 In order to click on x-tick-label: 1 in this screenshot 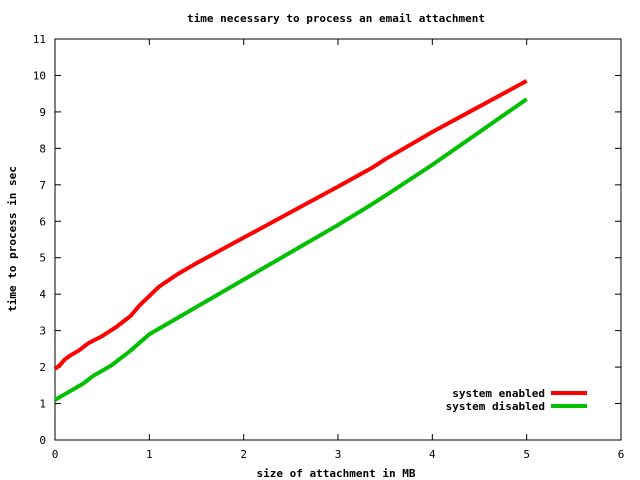, I will do `click(149, 454)`.